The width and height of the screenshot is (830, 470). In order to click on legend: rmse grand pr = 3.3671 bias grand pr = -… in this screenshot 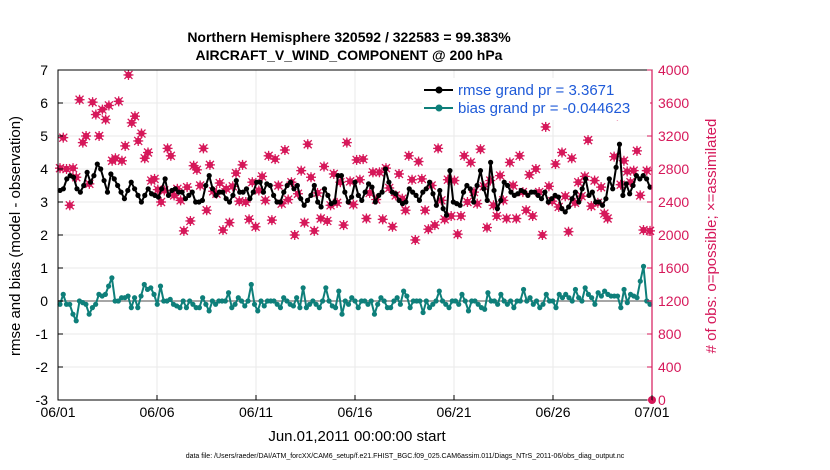, I will do `click(536, 99)`.